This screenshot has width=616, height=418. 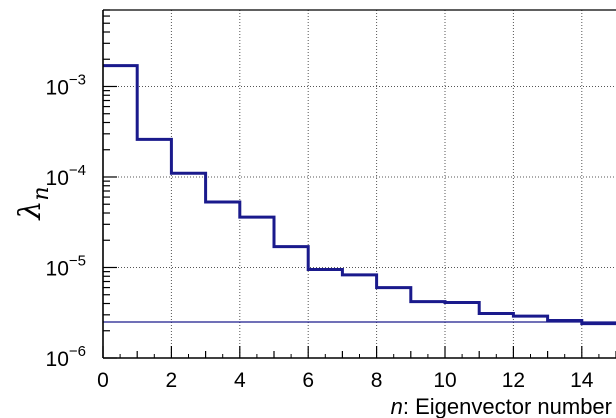 What do you see at coordinates (582, 380) in the screenshot?
I see `x-tick-label: 14` at bounding box center [582, 380].